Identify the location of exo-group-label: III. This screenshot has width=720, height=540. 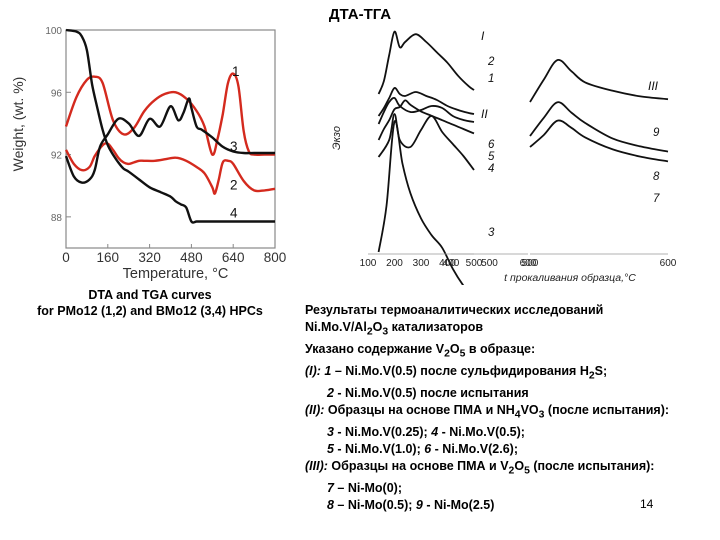
(653, 86).